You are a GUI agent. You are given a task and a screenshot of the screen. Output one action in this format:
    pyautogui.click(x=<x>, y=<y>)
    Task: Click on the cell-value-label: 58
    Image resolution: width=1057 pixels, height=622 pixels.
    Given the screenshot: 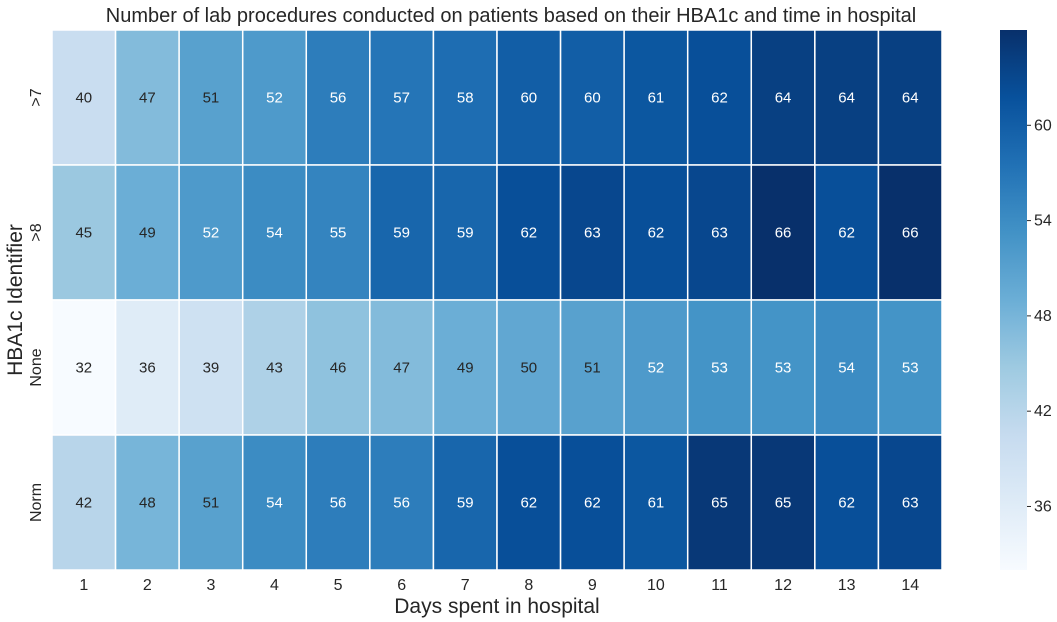 What is the action you would take?
    pyautogui.click(x=465, y=98)
    